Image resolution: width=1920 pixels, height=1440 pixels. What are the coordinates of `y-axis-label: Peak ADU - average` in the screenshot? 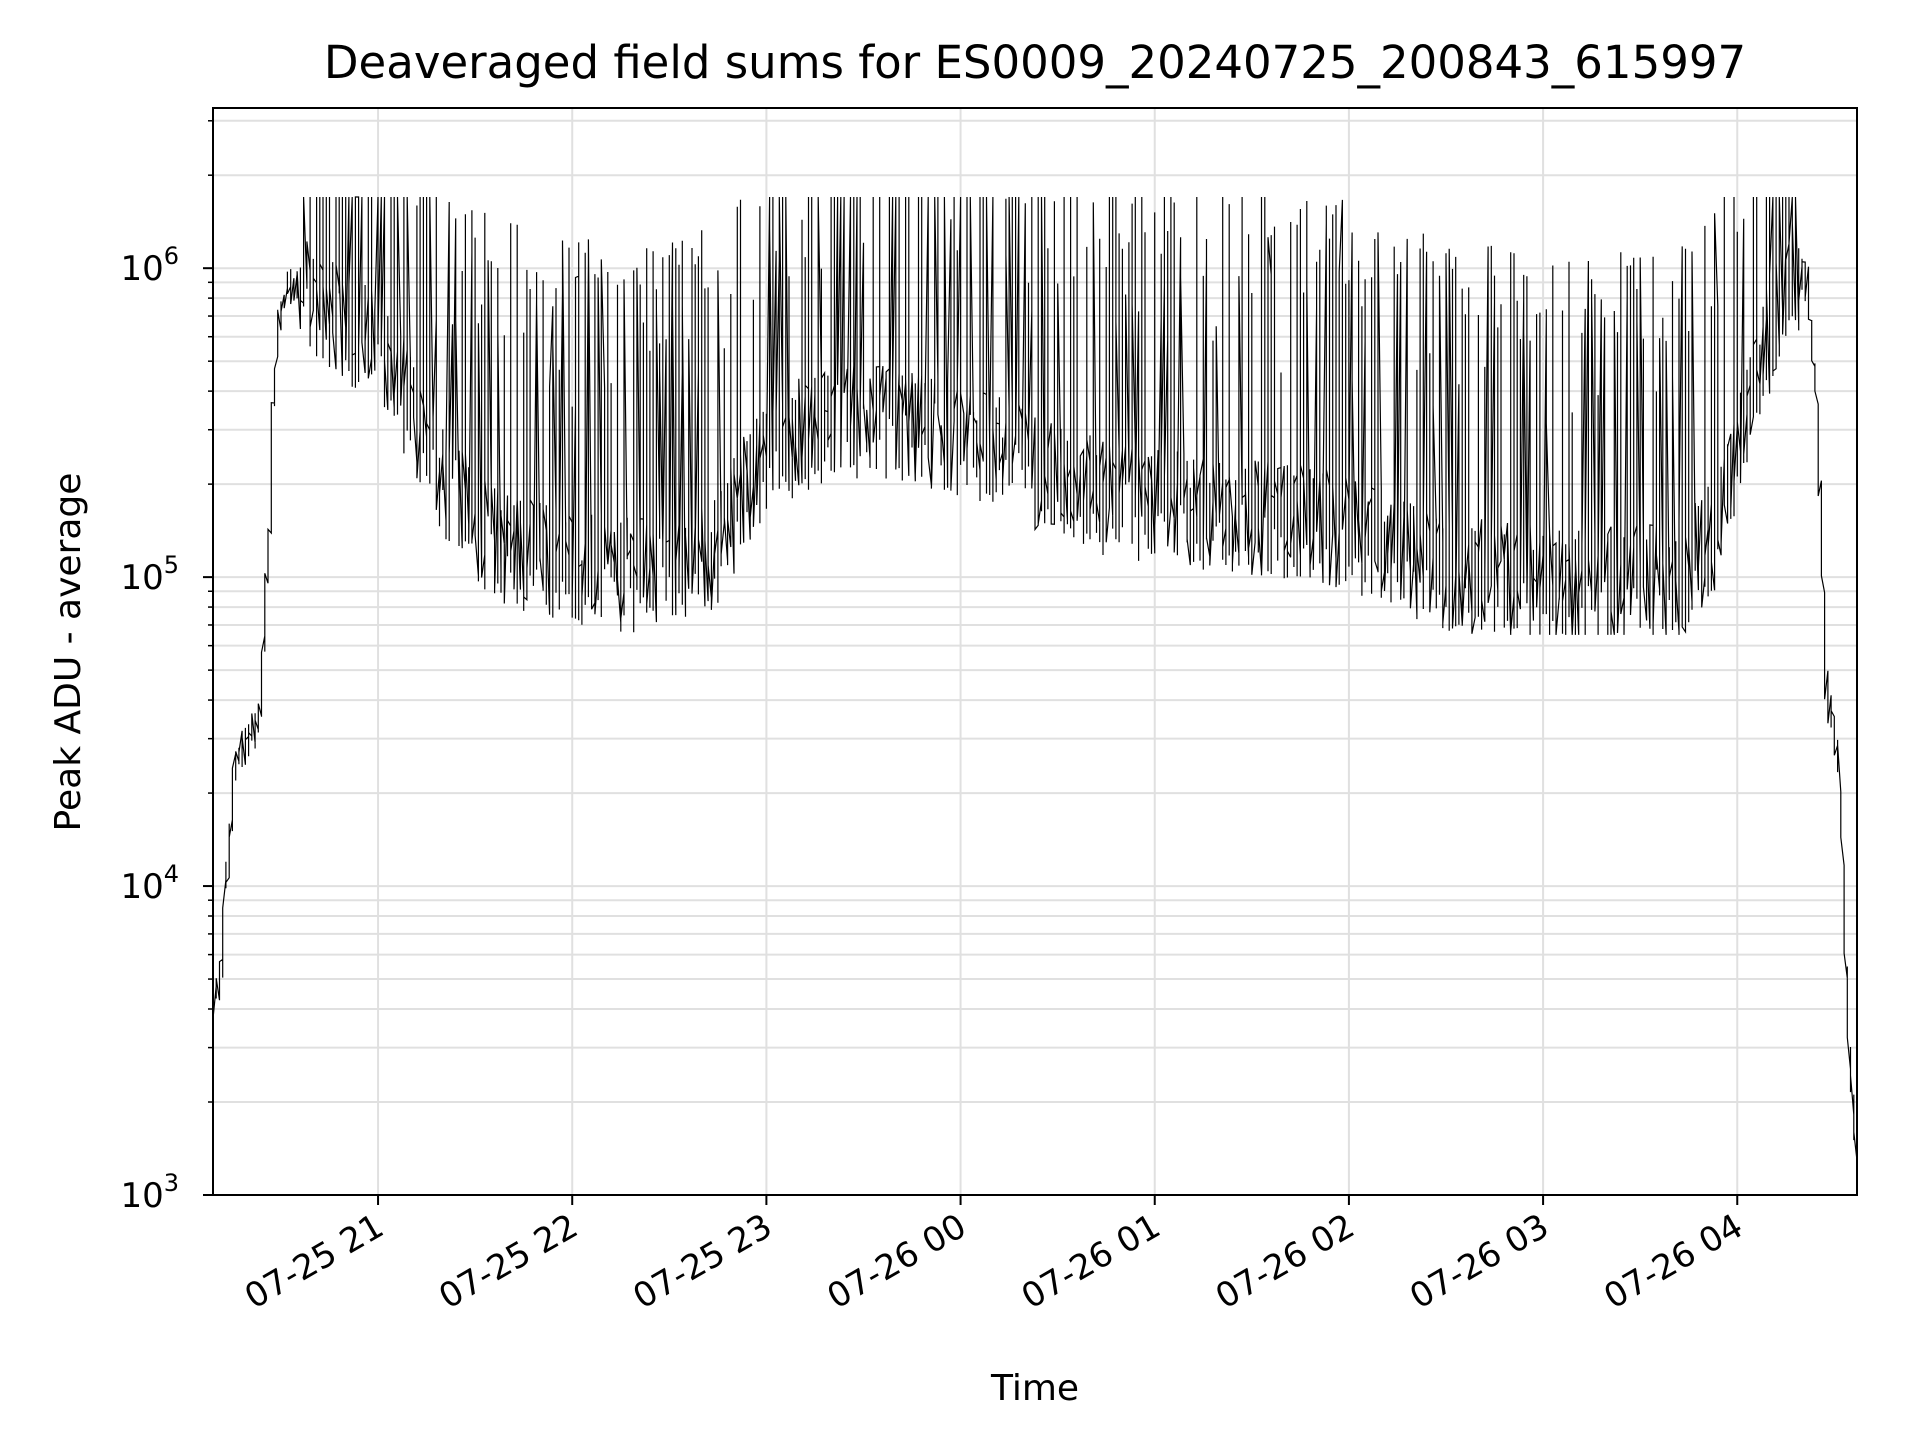 It's located at (68, 652).